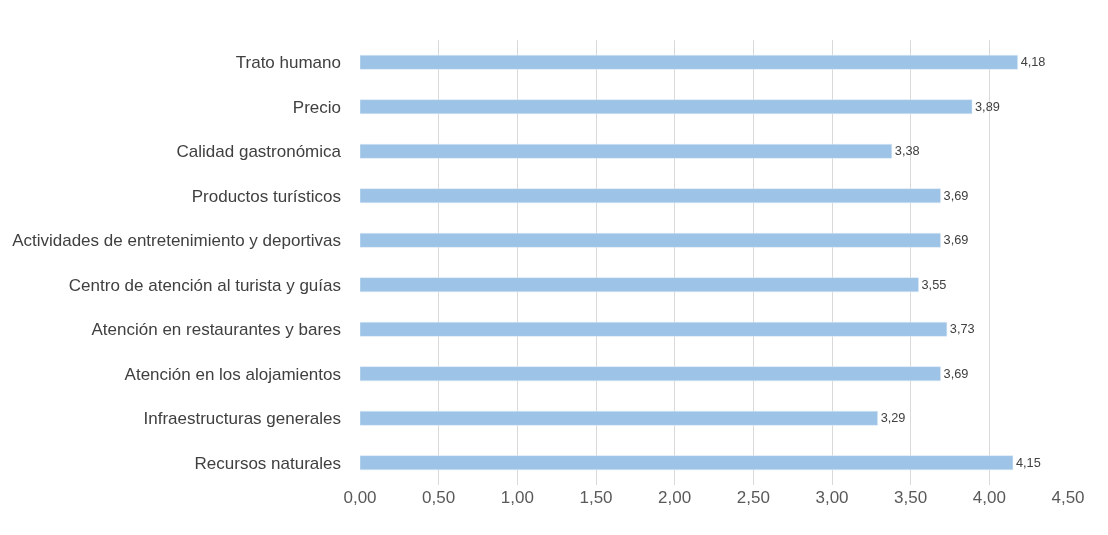 This screenshot has height=535, width=1108. I want to click on x-tick-label: 2,00, so click(675, 497).